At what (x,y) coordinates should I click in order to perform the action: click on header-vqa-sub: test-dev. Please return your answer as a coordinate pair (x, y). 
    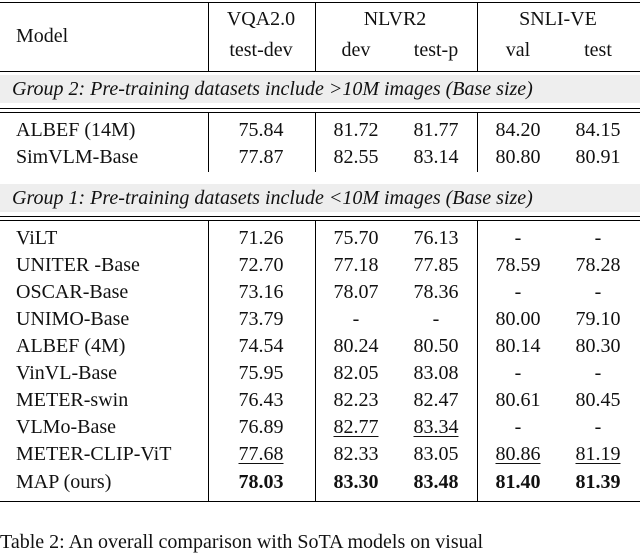
    Looking at the image, I should click on (261, 50).